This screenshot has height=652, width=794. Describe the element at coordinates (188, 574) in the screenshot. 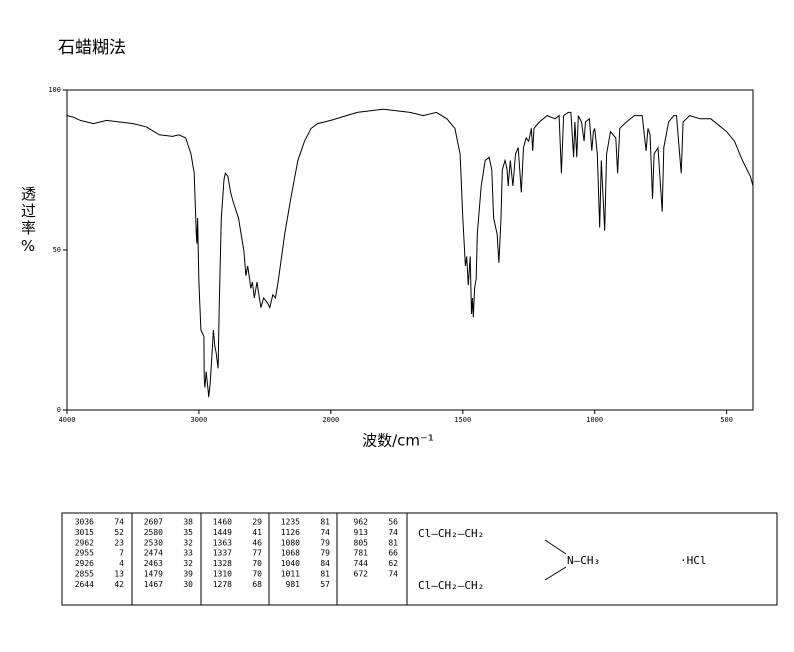

I see `peak-transmittance: 39` at that location.